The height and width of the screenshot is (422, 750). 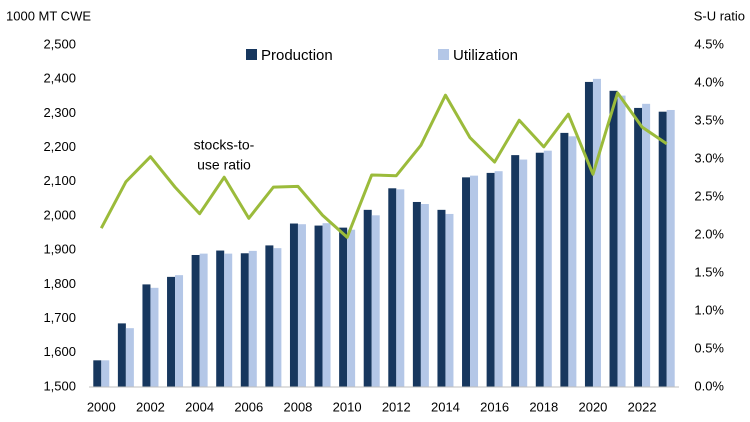 What do you see at coordinates (709, 309) in the screenshot?
I see `y2-tick-label: 1.0%` at bounding box center [709, 309].